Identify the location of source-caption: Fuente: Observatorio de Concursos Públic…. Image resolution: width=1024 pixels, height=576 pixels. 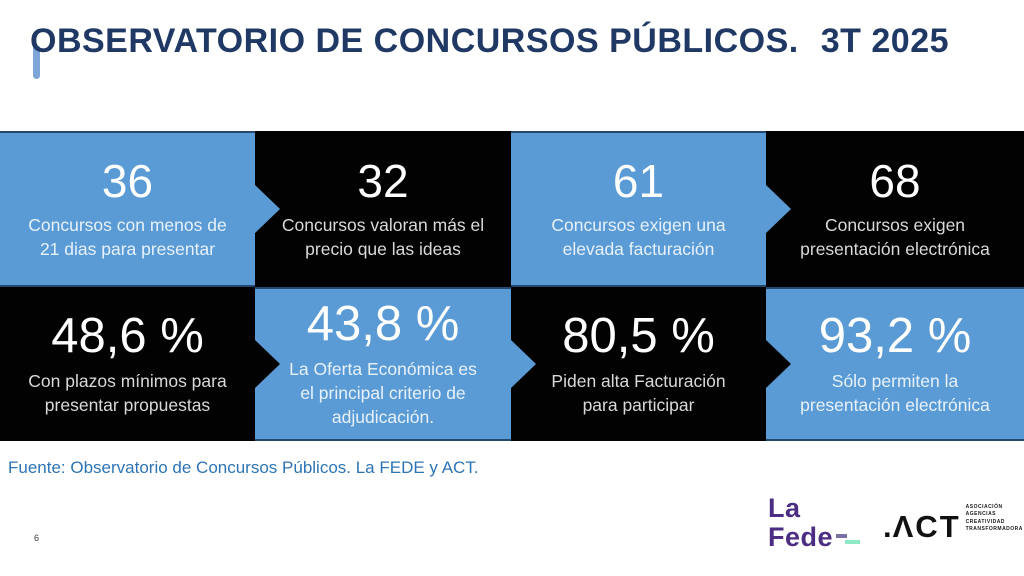
(243, 467).